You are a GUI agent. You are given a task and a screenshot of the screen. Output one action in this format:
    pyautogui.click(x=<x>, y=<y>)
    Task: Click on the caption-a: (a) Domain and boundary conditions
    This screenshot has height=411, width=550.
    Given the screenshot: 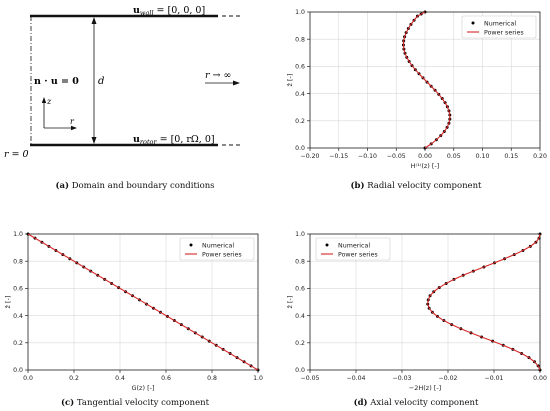 What is the action you would take?
    pyautogui.click(x=135, y=186)
    